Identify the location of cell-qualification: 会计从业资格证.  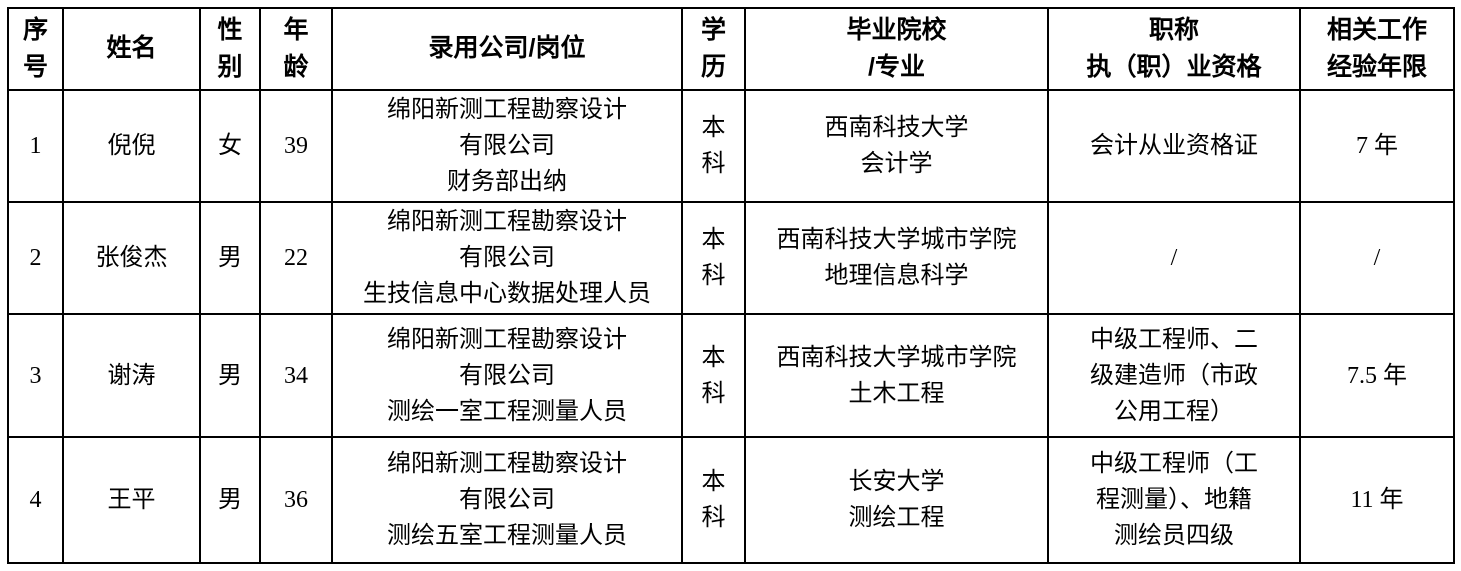
(1174, 146).